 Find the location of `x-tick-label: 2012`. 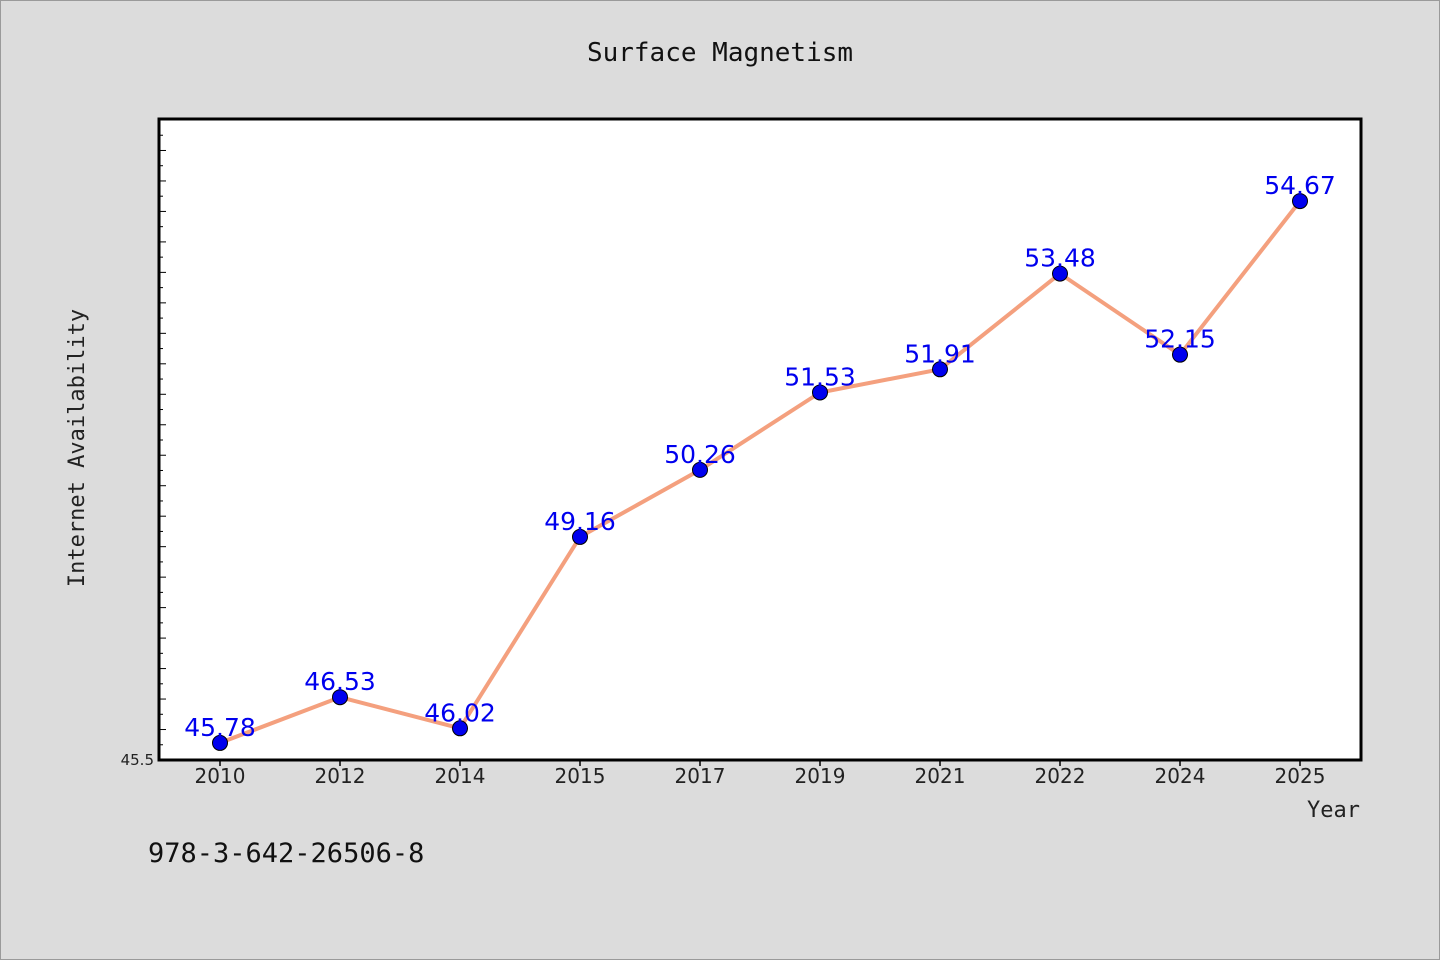

x-tick-label: 2012 is located at coordinates (340, 776).